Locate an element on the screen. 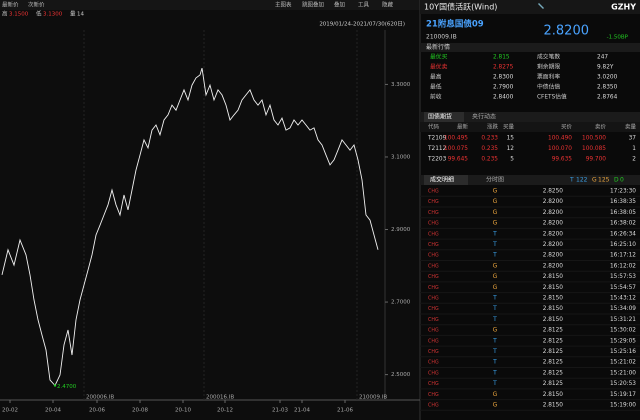  toolbar-label: 最新价 is located at coordinates (10, 5).